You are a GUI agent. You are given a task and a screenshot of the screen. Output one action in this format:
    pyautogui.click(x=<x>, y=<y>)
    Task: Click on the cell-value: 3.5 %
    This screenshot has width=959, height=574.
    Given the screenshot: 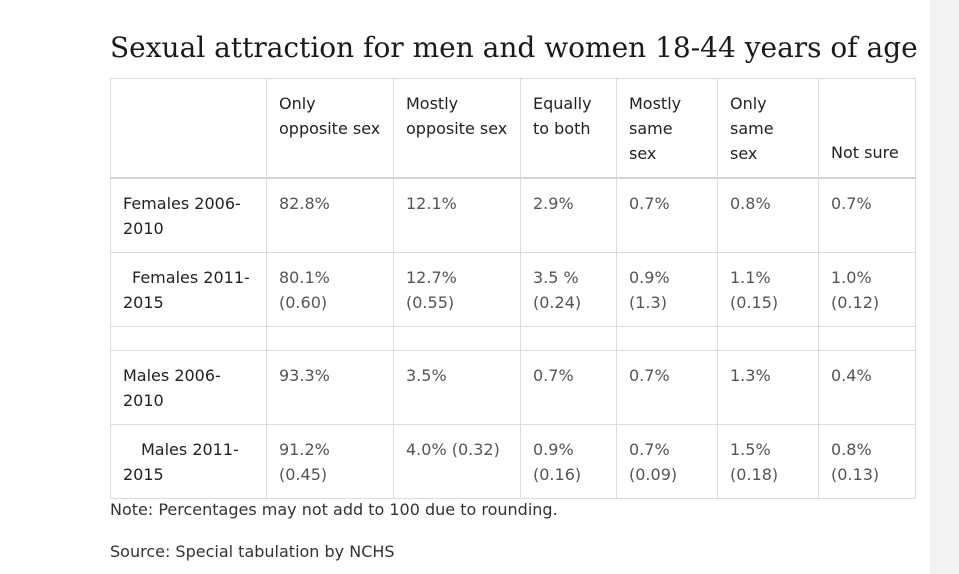 What is the action you would take?
    pyautogui.click(x=556, y=277)
    